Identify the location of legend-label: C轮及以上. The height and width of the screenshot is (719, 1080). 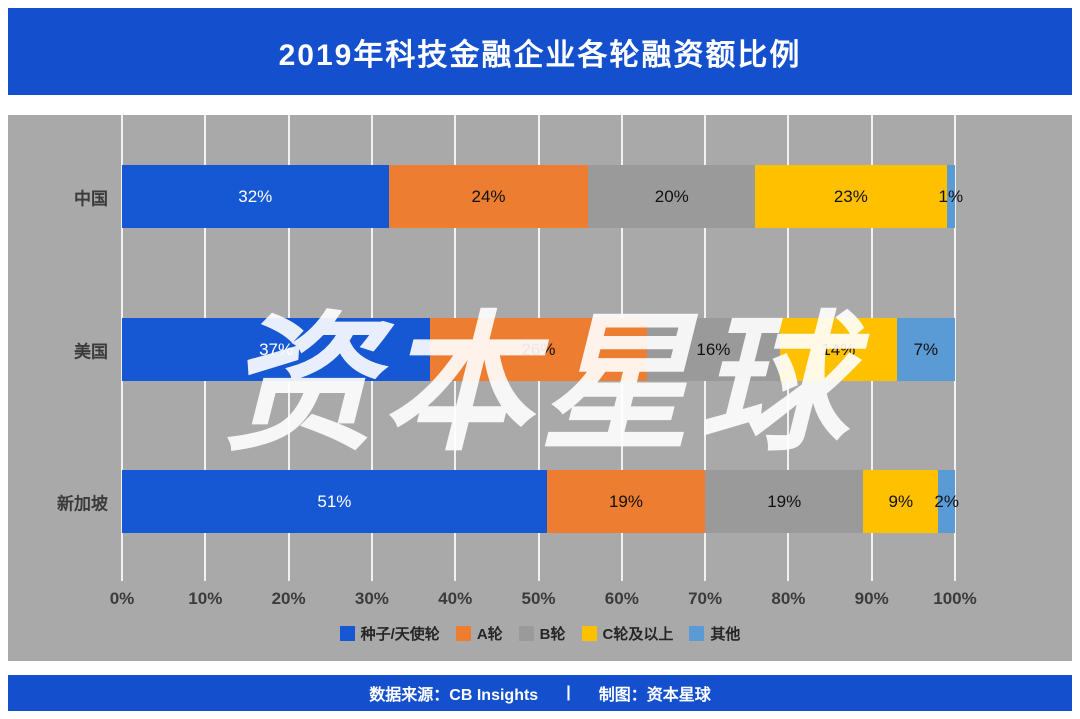
(638, 634).